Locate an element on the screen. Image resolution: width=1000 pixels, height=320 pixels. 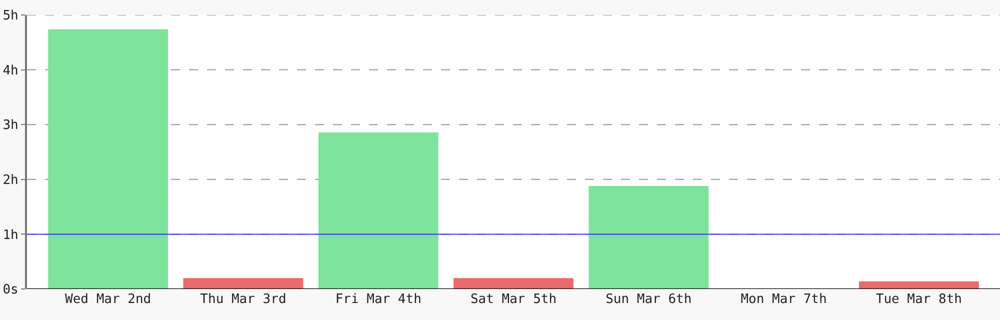
y-tick-label: 1h is located at coordinates (10, 235).